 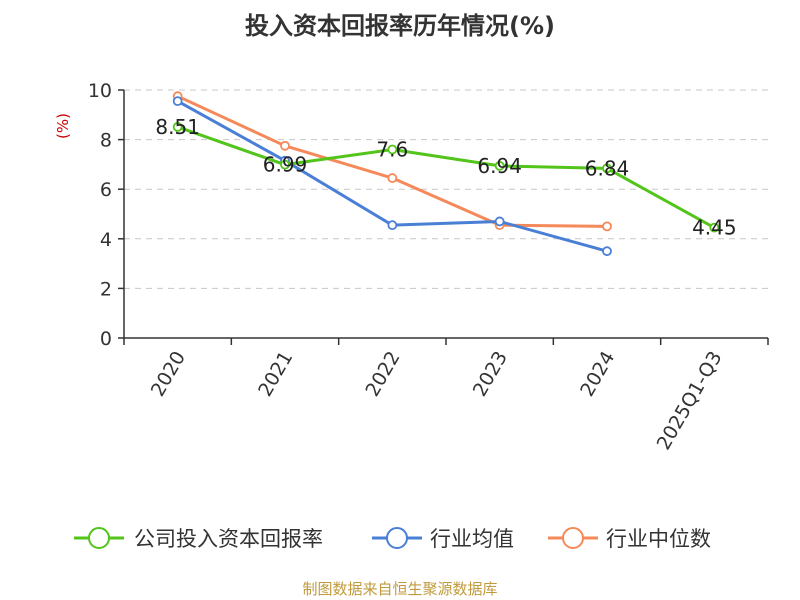 I want to click on y-tick-label-2: 4, so click(x=106, y=240).